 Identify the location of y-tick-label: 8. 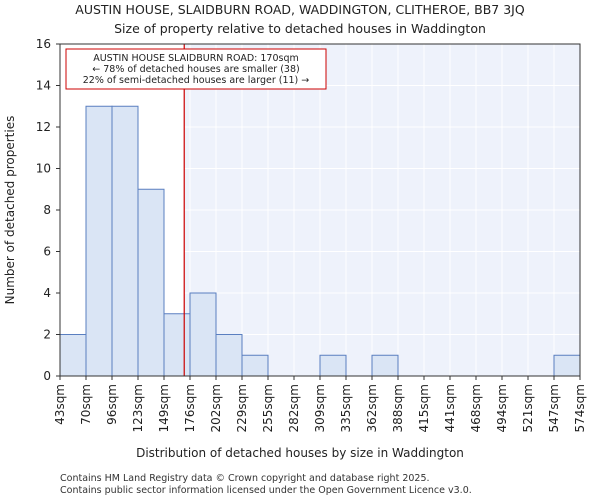
(47, 210).